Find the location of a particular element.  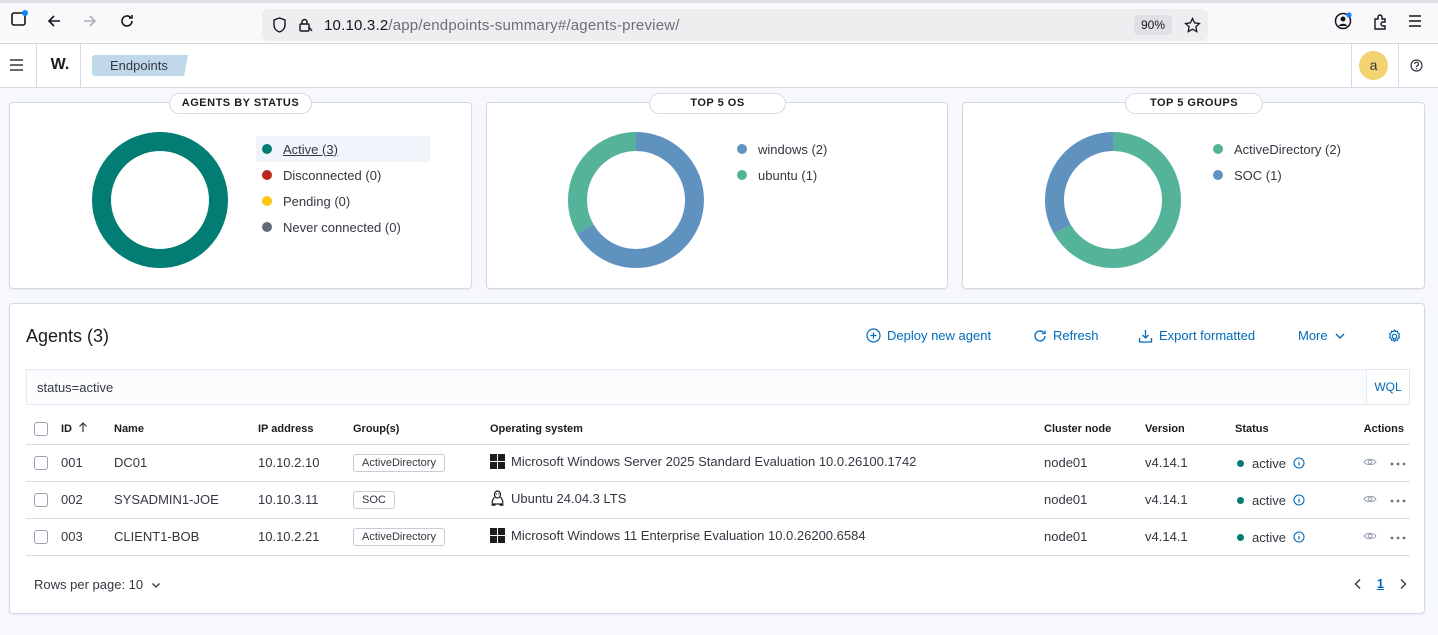

extensions-icon is located at coordinates (1380, 21).